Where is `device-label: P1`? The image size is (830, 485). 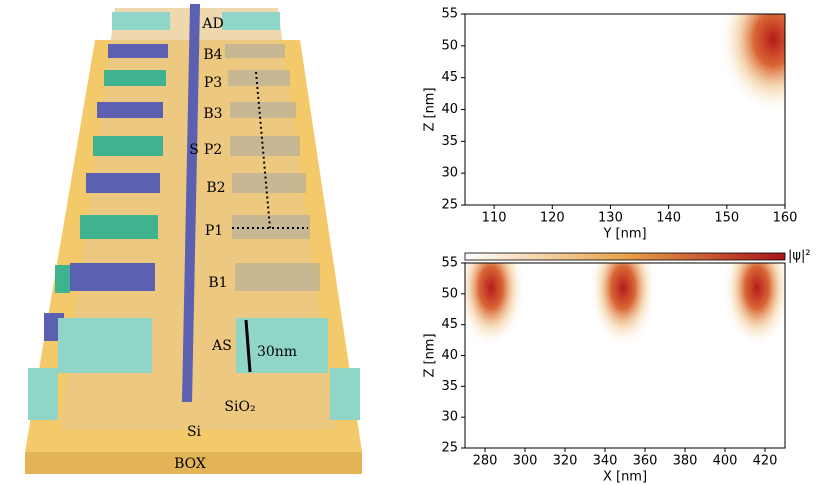
device-label: P1 is located at coordinates (214, 231).